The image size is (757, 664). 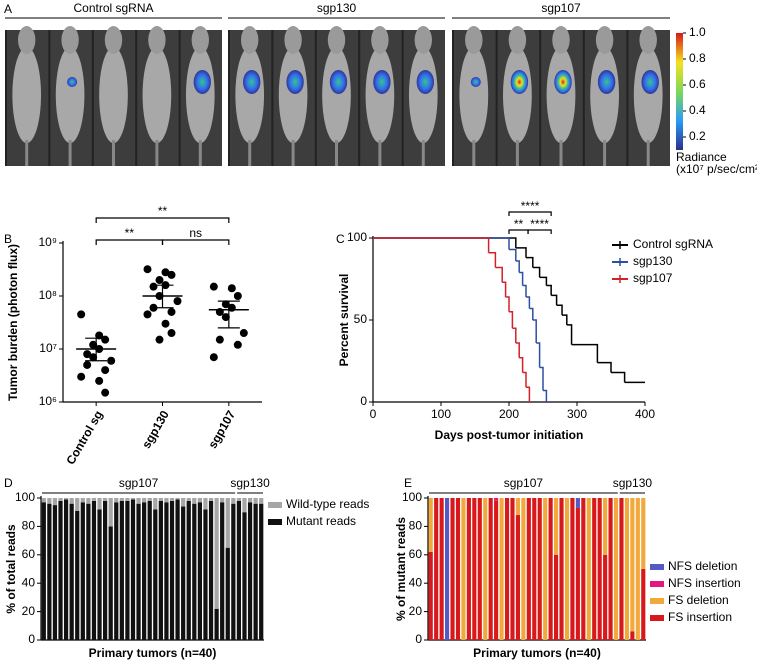 What do you see at coordinates (8, 9) in the screenshot?
I see `panel-letter: A` at bounding box center [8, 9].